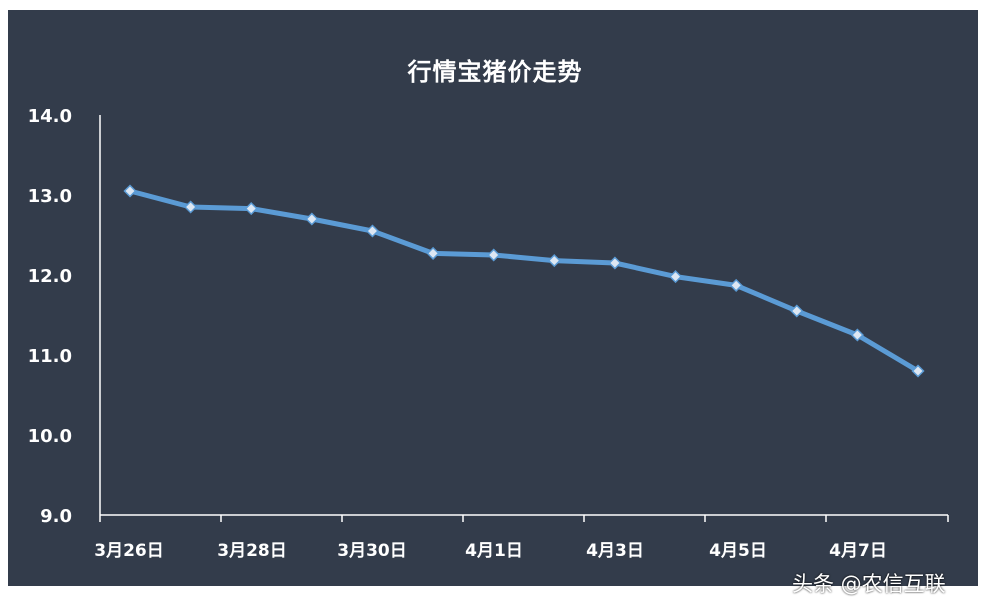 The width and height of the screenshot is (990, 612). What do you see at coordinates (494, 551) in the screenshot?
I see `x-tick-label: 4月1日` at bounding box center [494, 551].